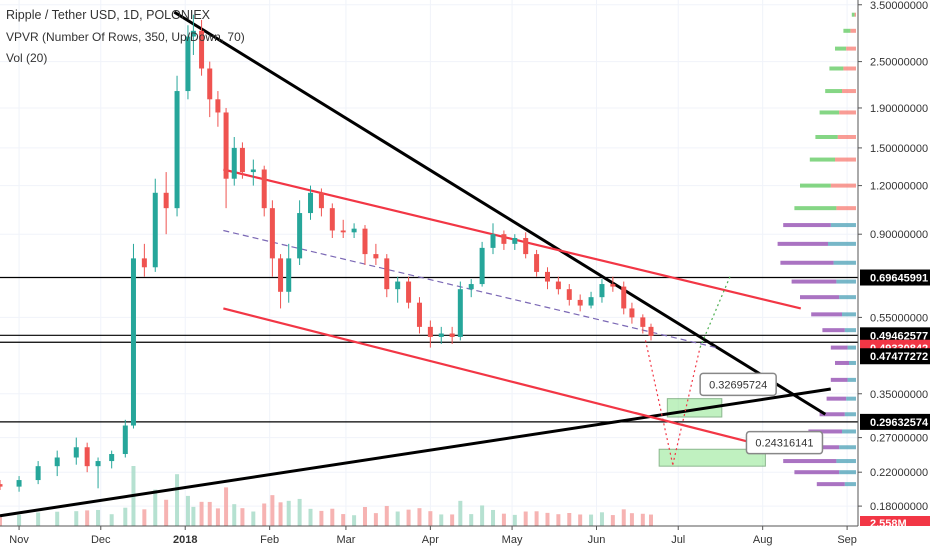 Image resolution: width=932 pixels, height=555 pixels. I want to click on time-axis-label: Aug, so click(763, 540).